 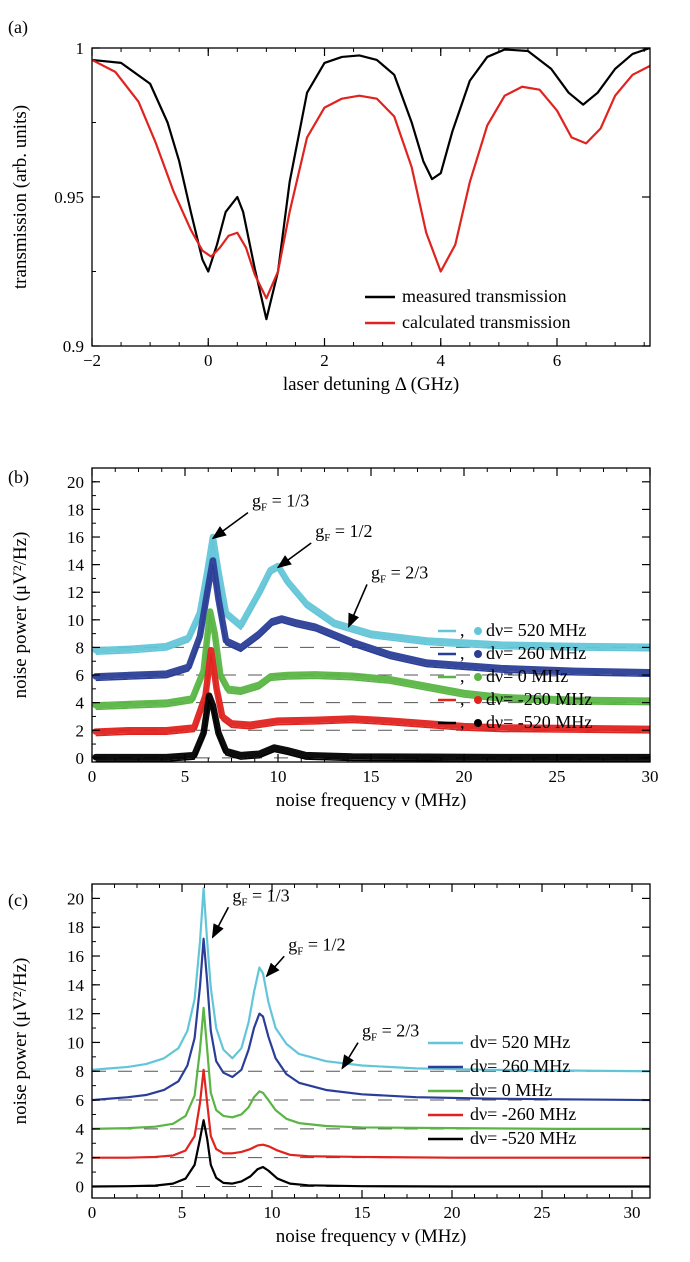 I want to click on legend-label-1: calculated transmission, so click(x=486, y=322).